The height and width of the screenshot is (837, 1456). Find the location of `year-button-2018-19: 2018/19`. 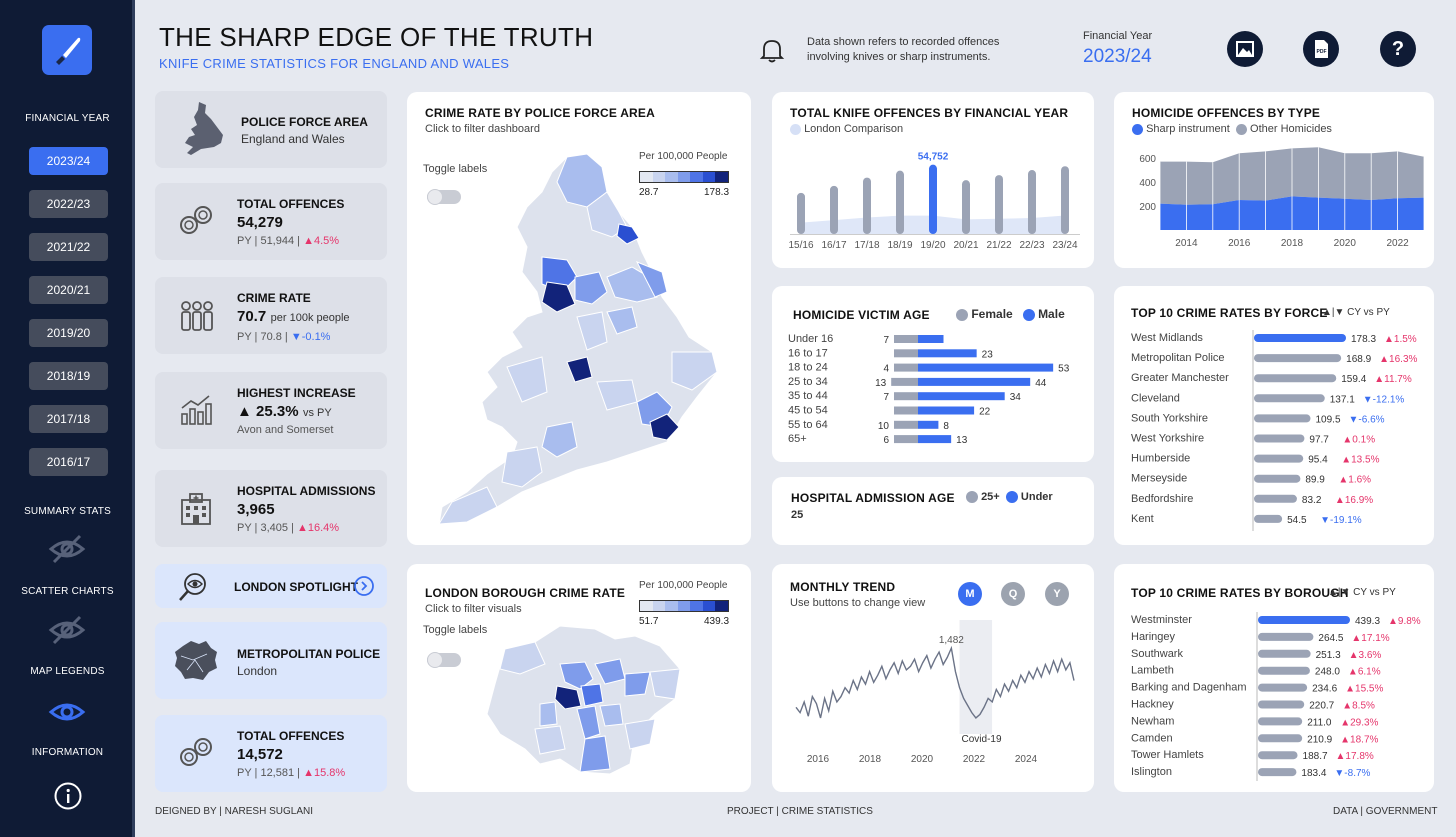

year-button-2018-19: 2018/19 is located at coordinates (68, 376).